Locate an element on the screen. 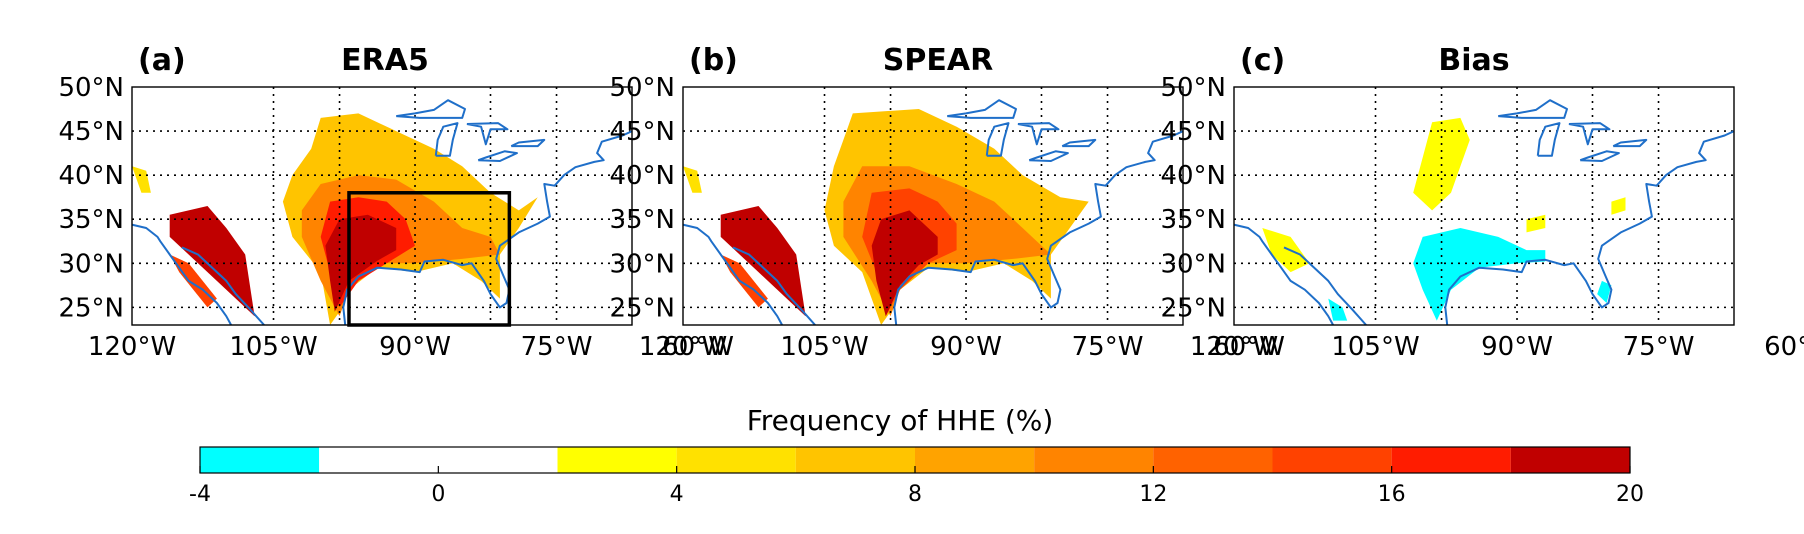  colorbar-tick-label: 8 is located at coordinates (915, 494).